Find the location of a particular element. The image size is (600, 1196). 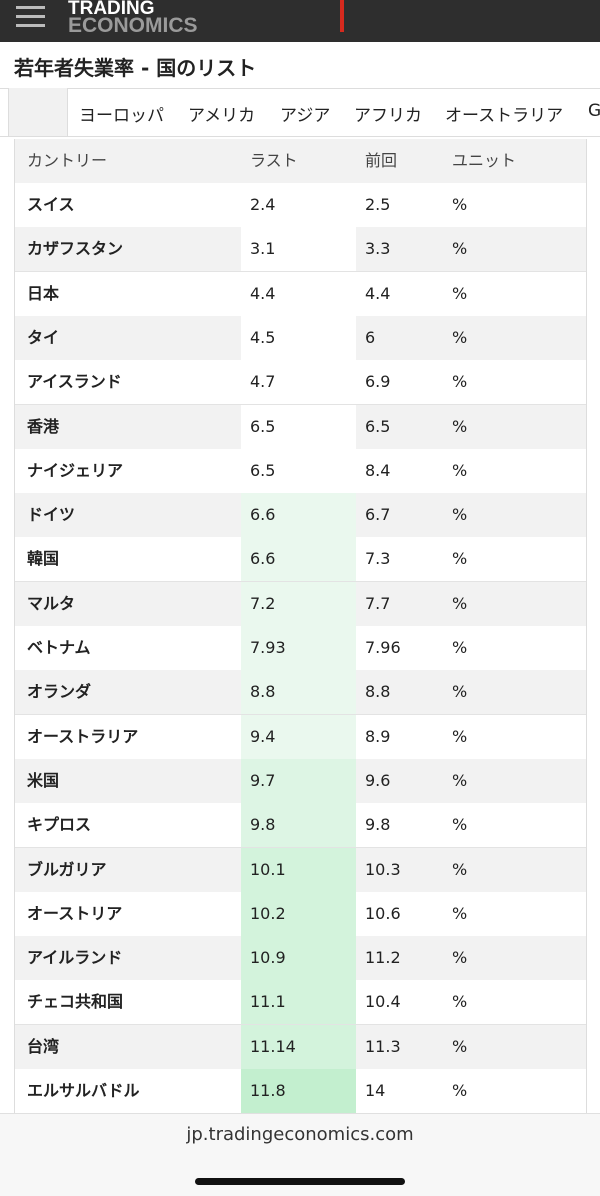

table-row: 香港 6.5 6.5% is located at coordinates (300, 427).